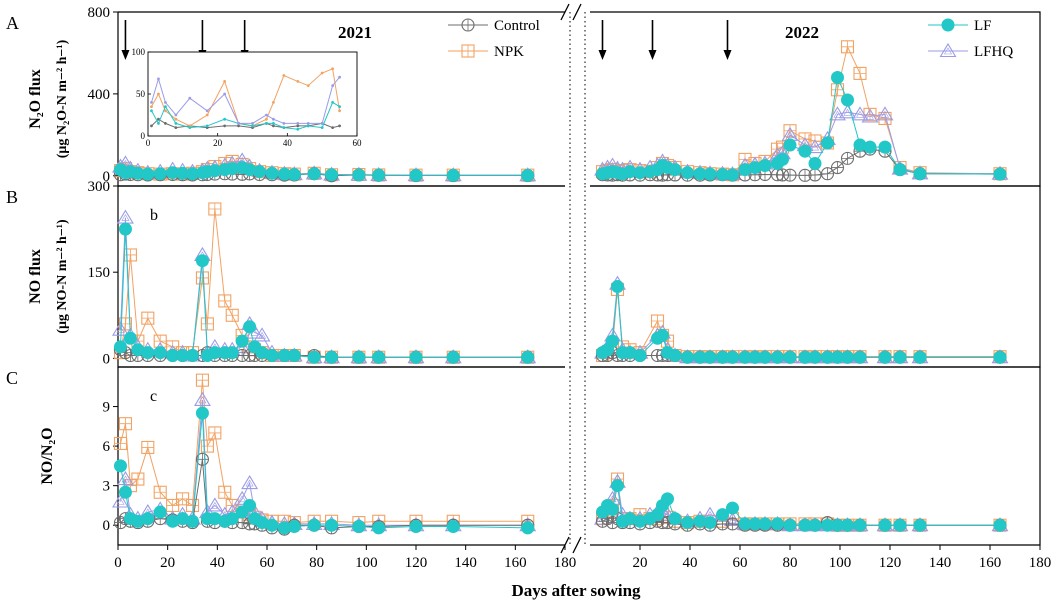  Describe the element at coordinates (416, 563) in the screenshot. I see `x-tick-label-left: 120` at that location.